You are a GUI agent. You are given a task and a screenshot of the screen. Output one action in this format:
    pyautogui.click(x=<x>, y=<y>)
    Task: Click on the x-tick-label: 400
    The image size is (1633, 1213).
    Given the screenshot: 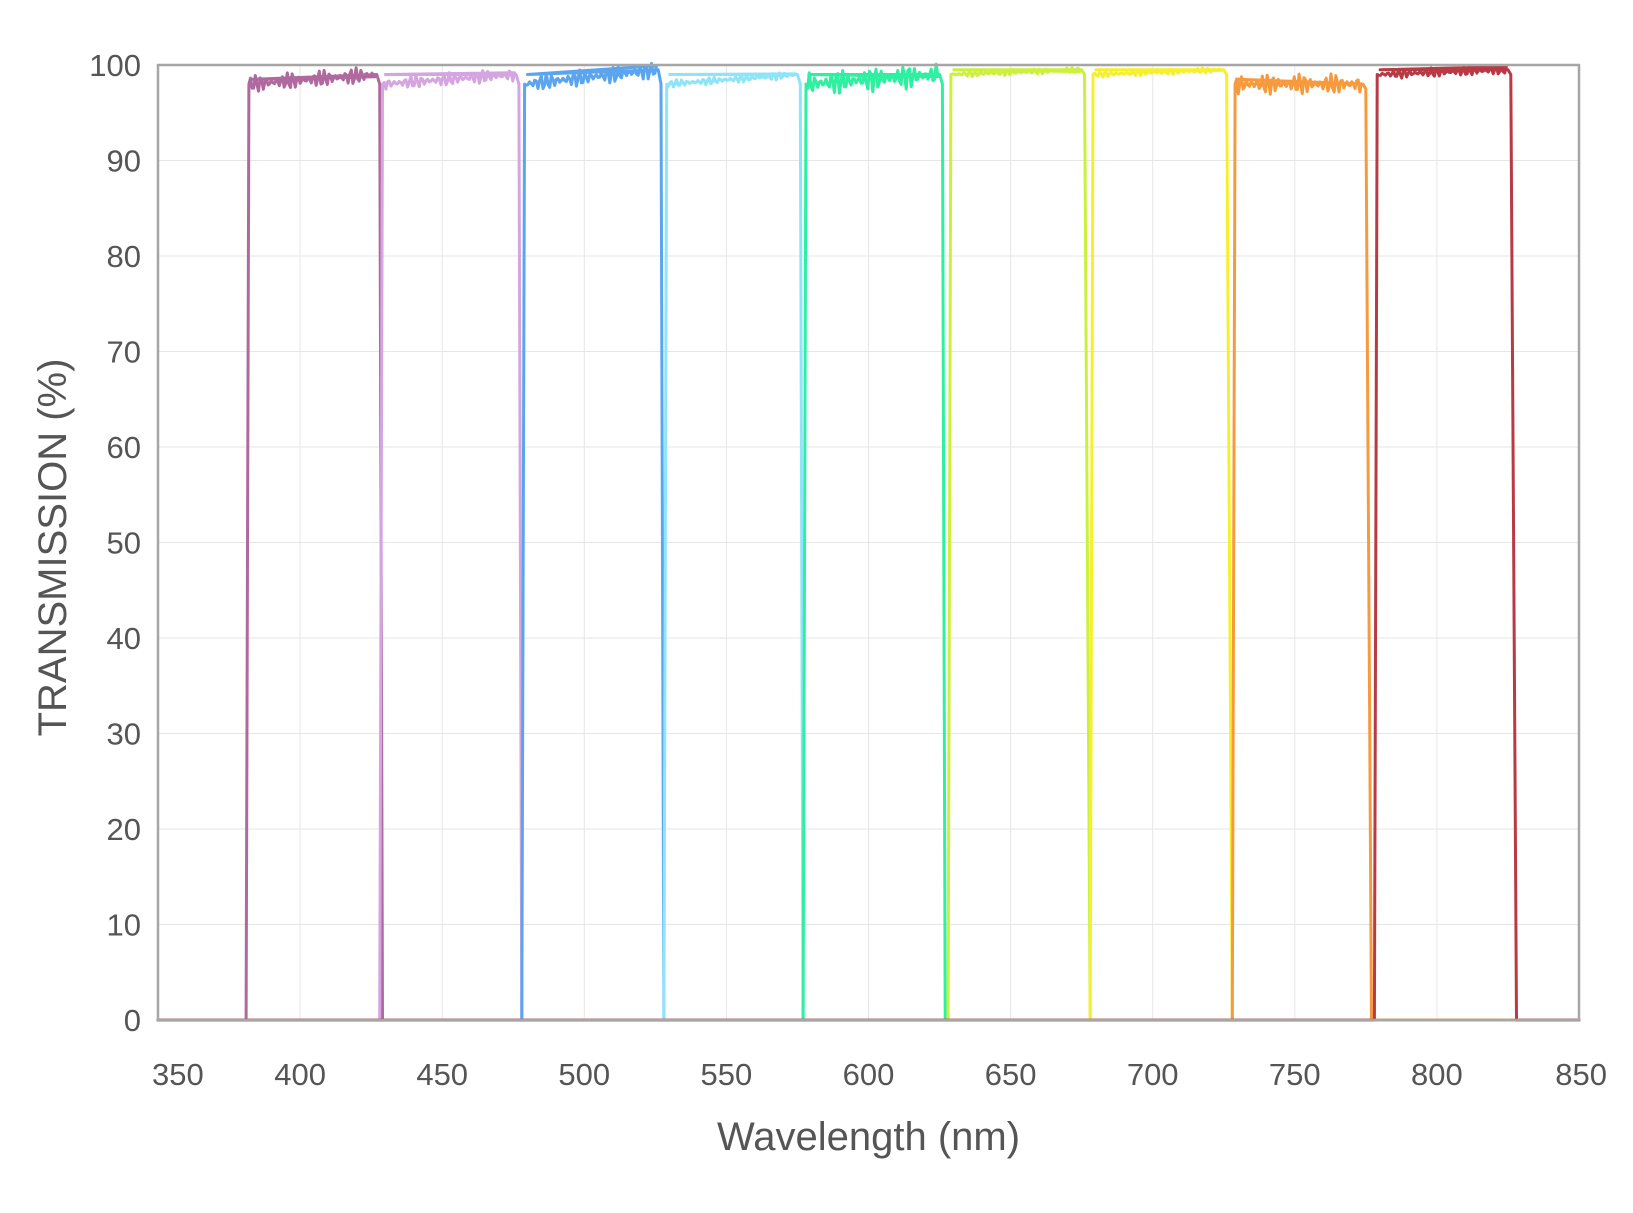 What is the action you would take?
    pyautogui.click(x=300, y=1074)
    